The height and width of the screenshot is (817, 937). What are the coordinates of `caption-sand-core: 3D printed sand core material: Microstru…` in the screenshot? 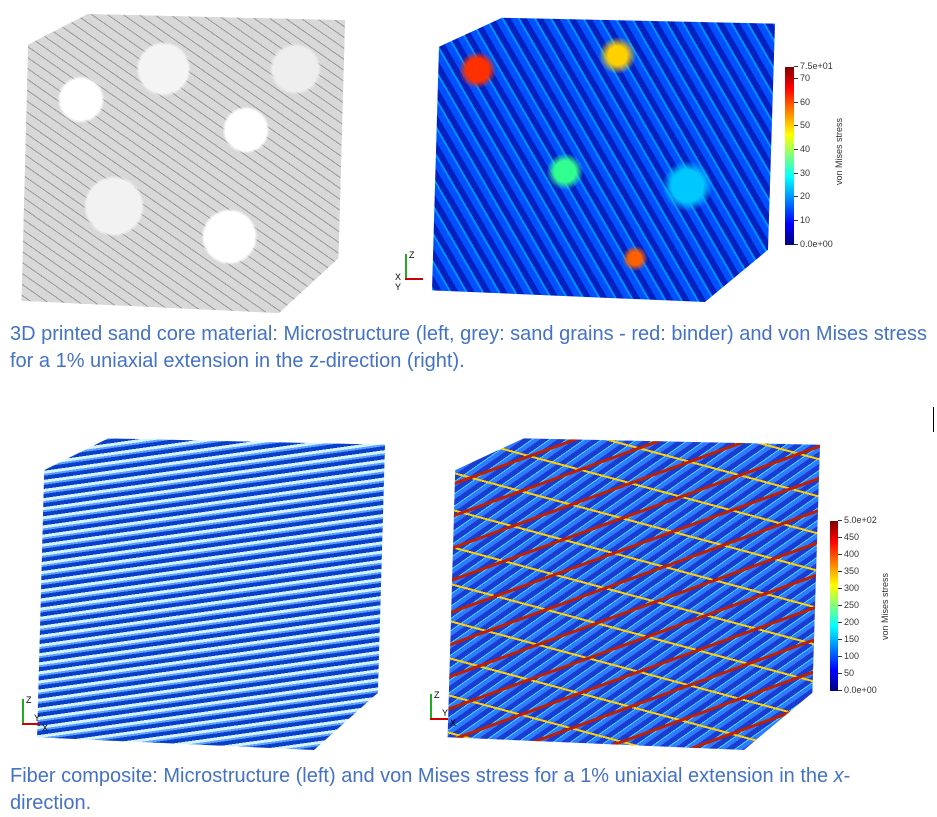 It's located at (469, 347).